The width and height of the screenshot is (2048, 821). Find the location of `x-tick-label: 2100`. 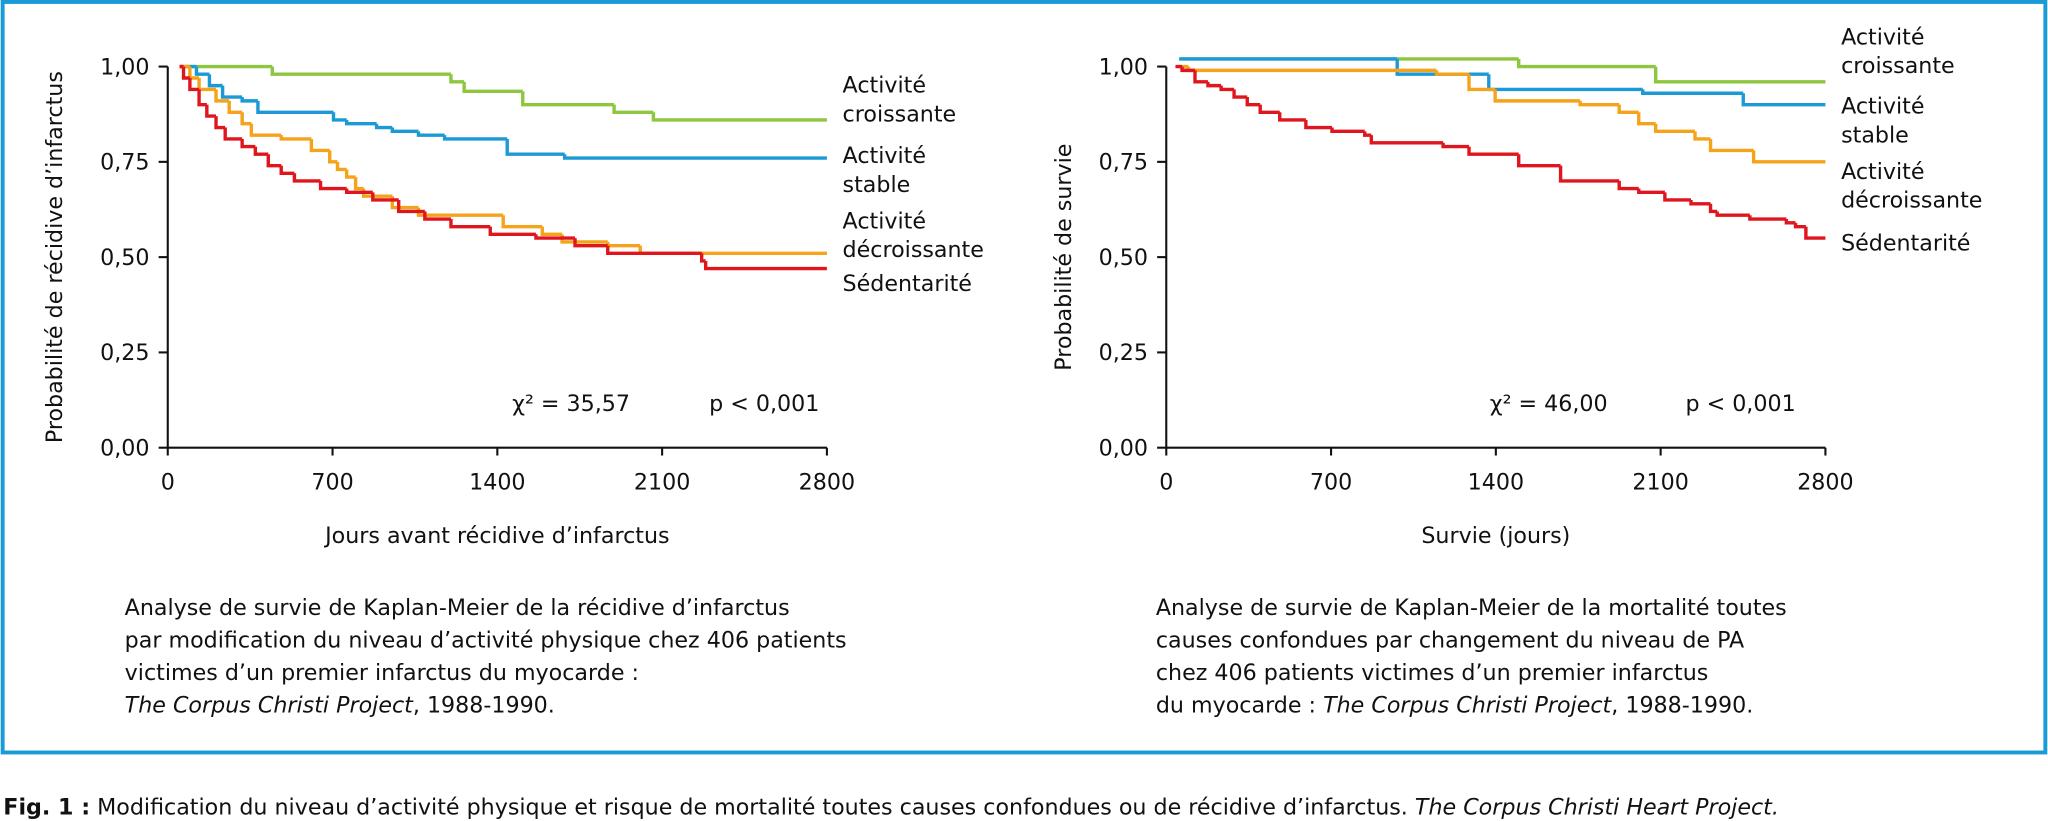

x-tick-label: 2100 is located at coordinates (662, 482).